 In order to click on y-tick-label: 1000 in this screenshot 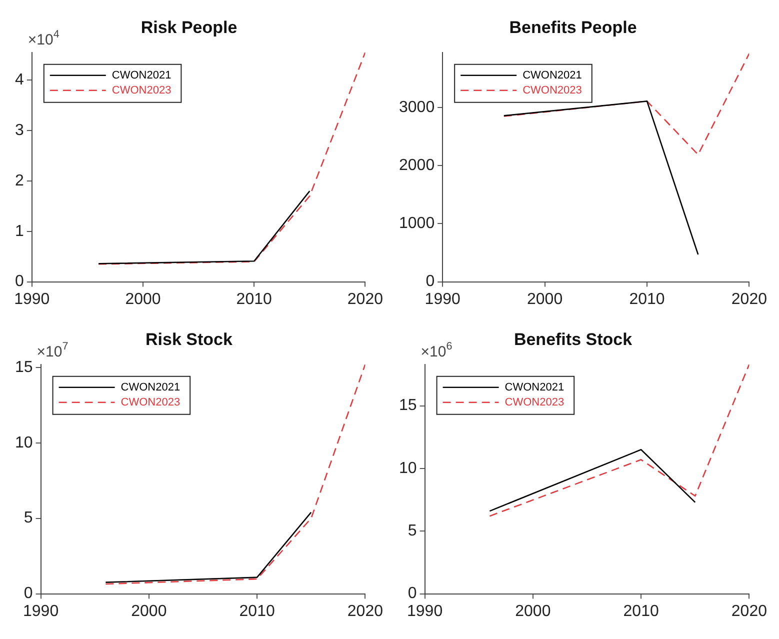, I will do `click(417, 223)`.